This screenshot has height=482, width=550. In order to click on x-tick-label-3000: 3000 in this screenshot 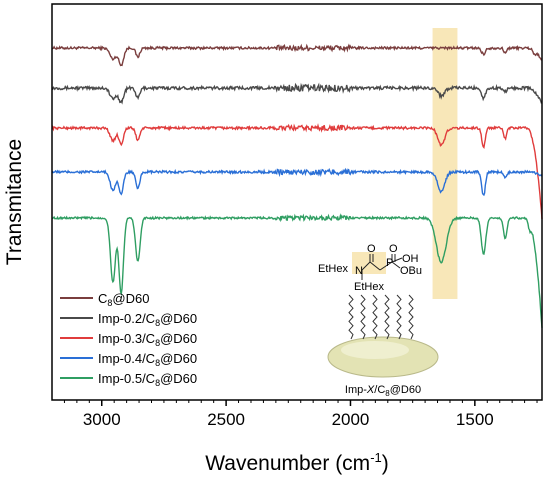, I will do `click(102, 419)`.